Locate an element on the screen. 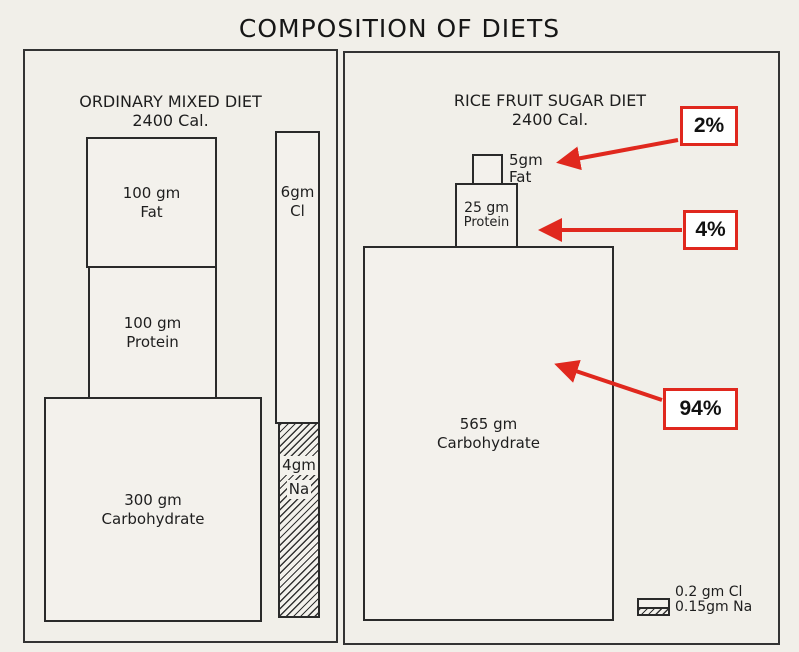 The width and height of the screenshot is (799, 652). rice-fat-amount: 5gm is located at coordinates (526, 160).